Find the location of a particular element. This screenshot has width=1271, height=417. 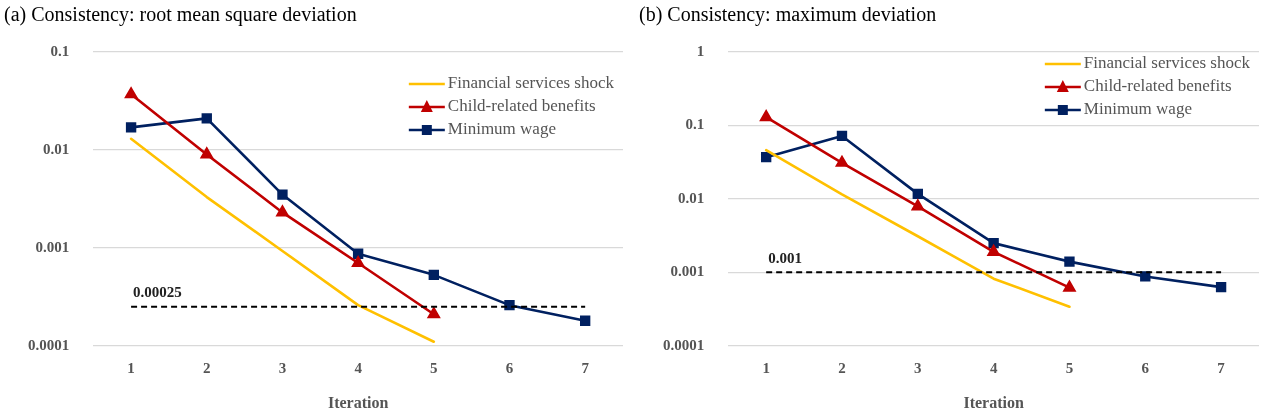

chart-title: (a) Consistency: root mean square deviation is located at coordinates (180, 15).